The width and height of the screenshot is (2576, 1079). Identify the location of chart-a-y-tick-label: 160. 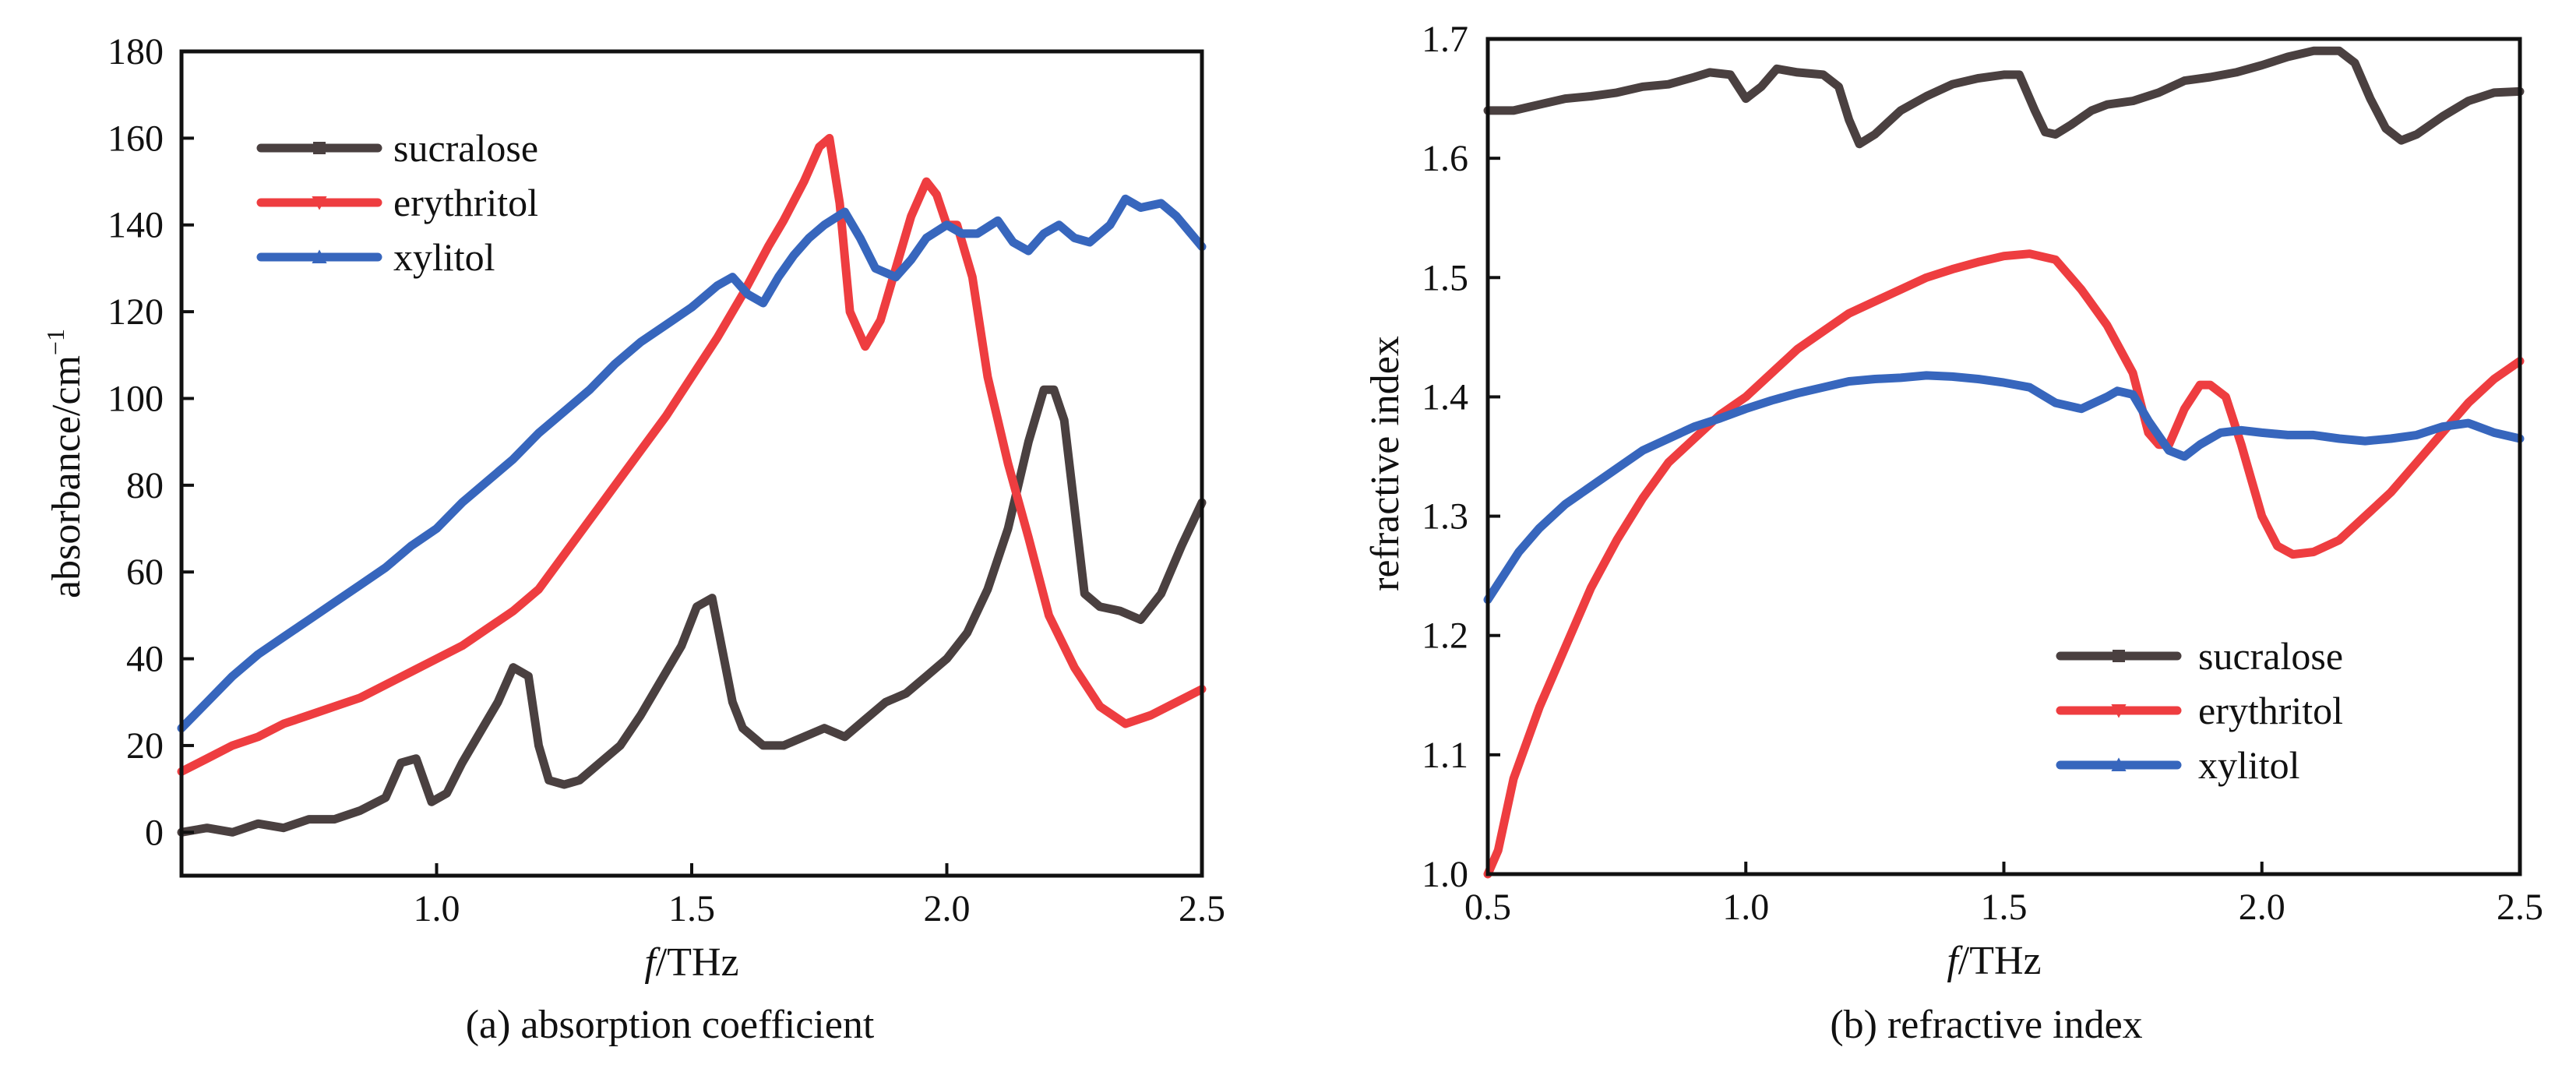
(136, 138).